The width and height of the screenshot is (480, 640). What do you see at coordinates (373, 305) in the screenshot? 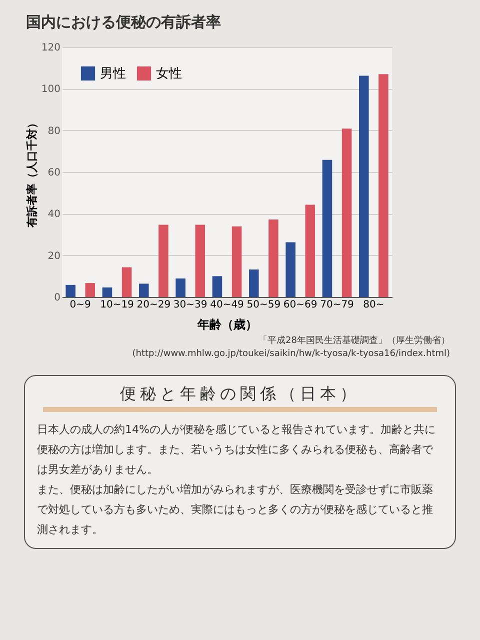
I see `x-tick-label: 80~` at bounding box center [373, 305].